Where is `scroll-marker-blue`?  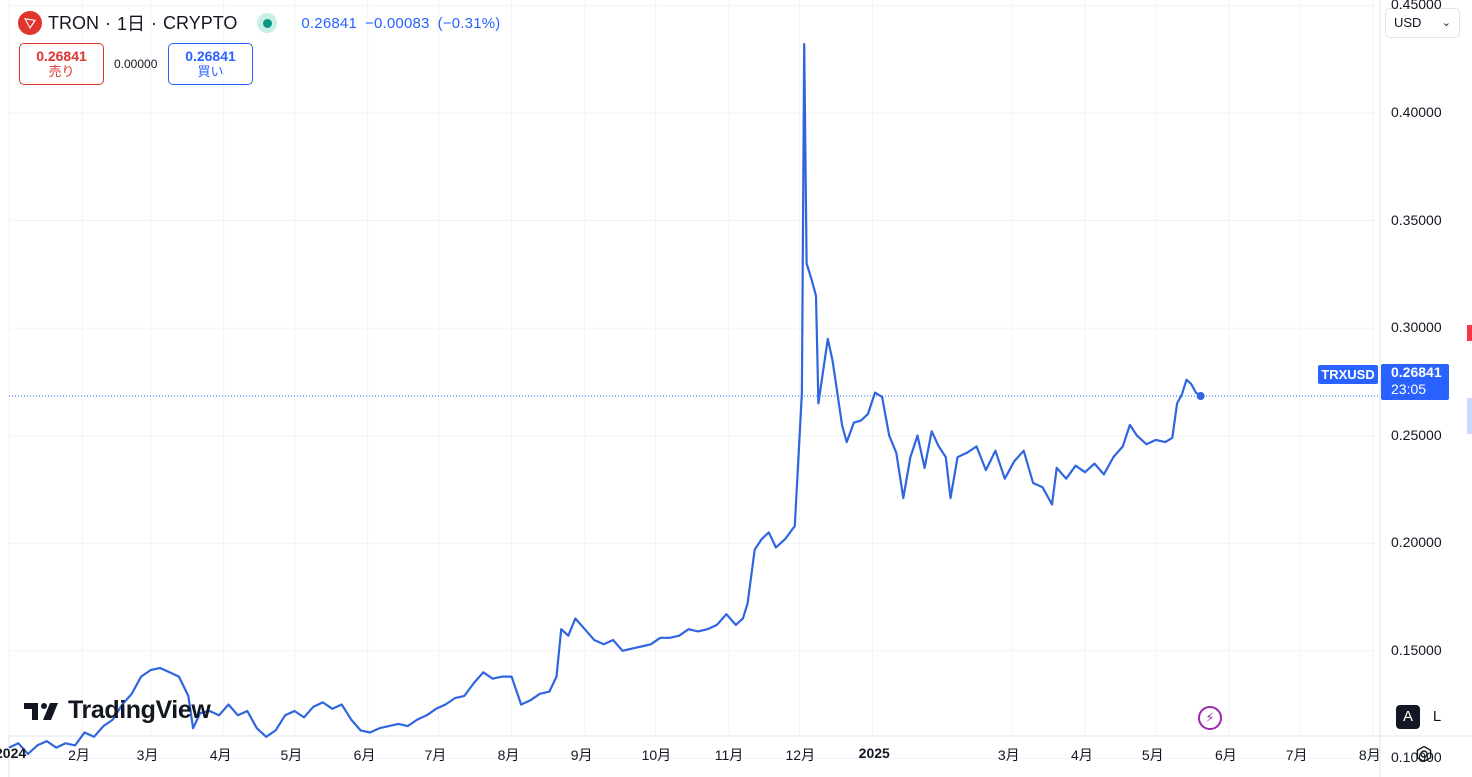 scroll-marker-blue is located at coordinates (1469, 416).